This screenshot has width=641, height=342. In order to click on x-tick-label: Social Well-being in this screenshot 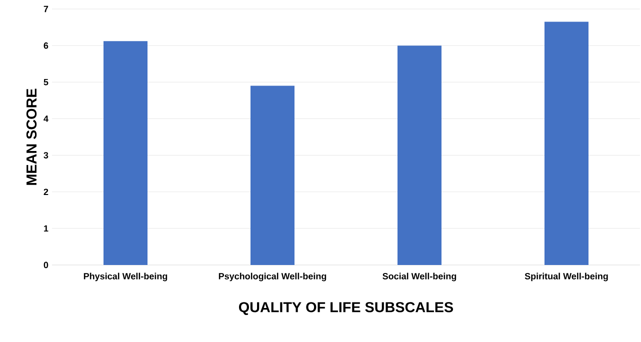, I will do `click(419, 277)`.